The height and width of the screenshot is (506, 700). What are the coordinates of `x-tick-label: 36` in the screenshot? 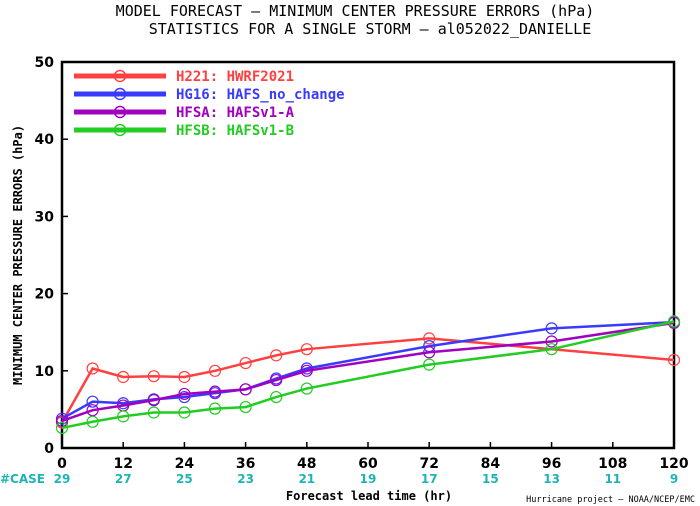 It's located at (245, 464).